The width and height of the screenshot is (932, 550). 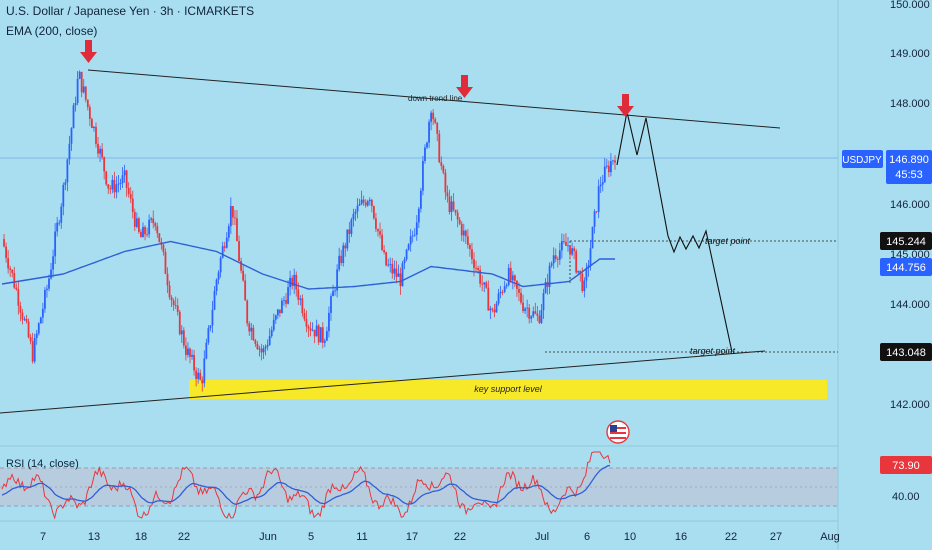 What do you see at coordinates (306, 484) in the screenshot?
I see `rsi-ma-line` at bounding box center [306, 484].